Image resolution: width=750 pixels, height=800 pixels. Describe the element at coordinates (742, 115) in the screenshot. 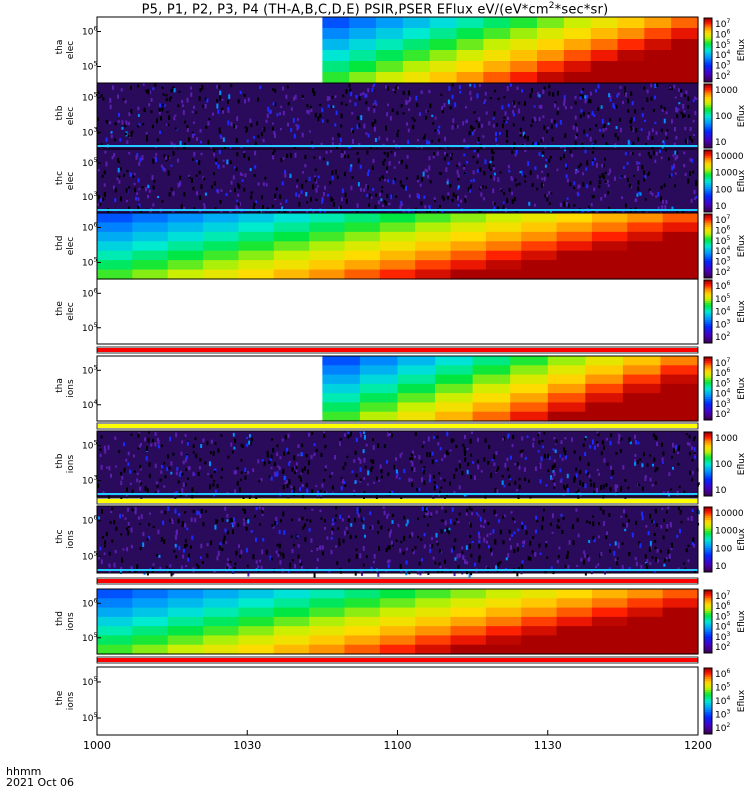

I see `colorbar-title: Eflux` at that location.